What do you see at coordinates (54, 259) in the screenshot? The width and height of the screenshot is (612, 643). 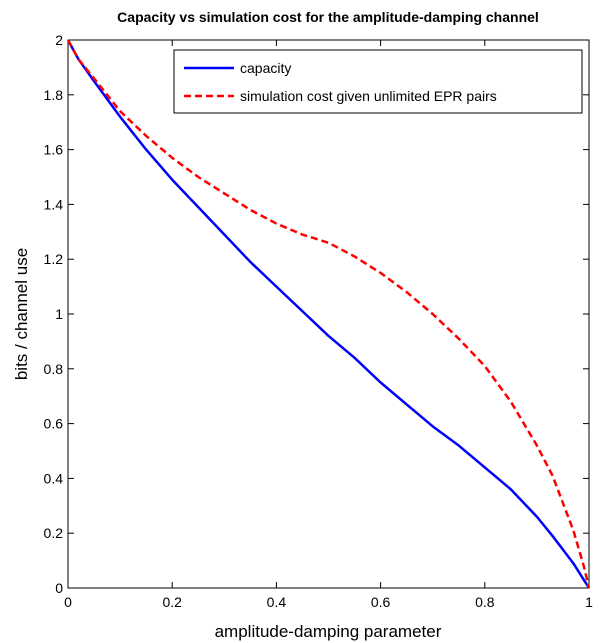 I see `y-tick-label: 1.2` at bounding box center [54, 259].